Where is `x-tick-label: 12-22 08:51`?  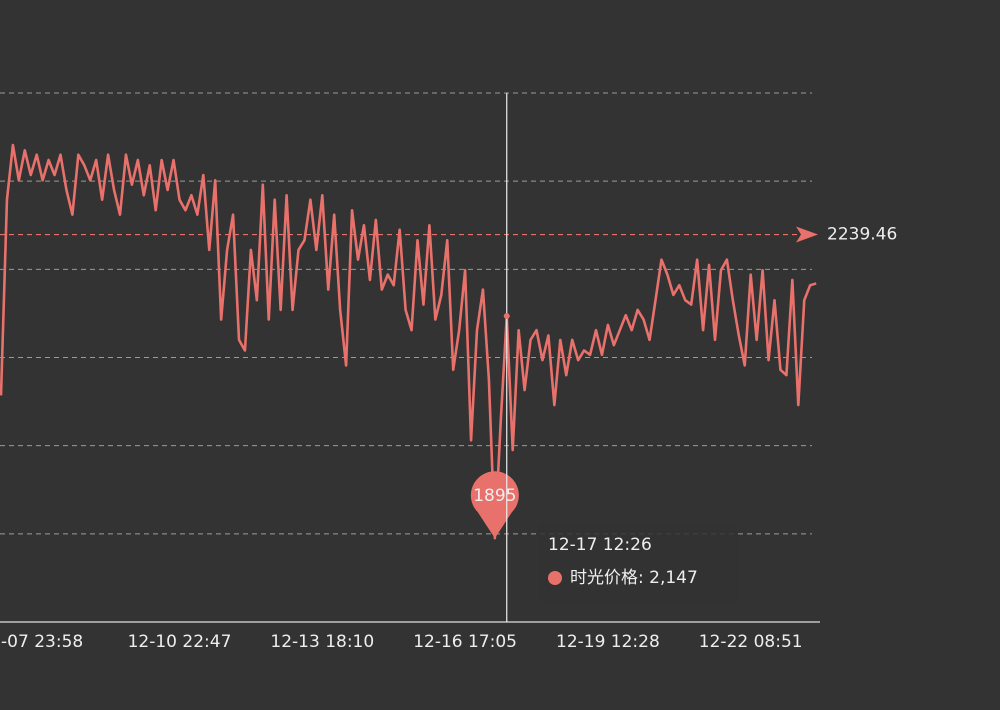
x-tick-label: 12-22 08:51 is located at coordinates (751, 642).